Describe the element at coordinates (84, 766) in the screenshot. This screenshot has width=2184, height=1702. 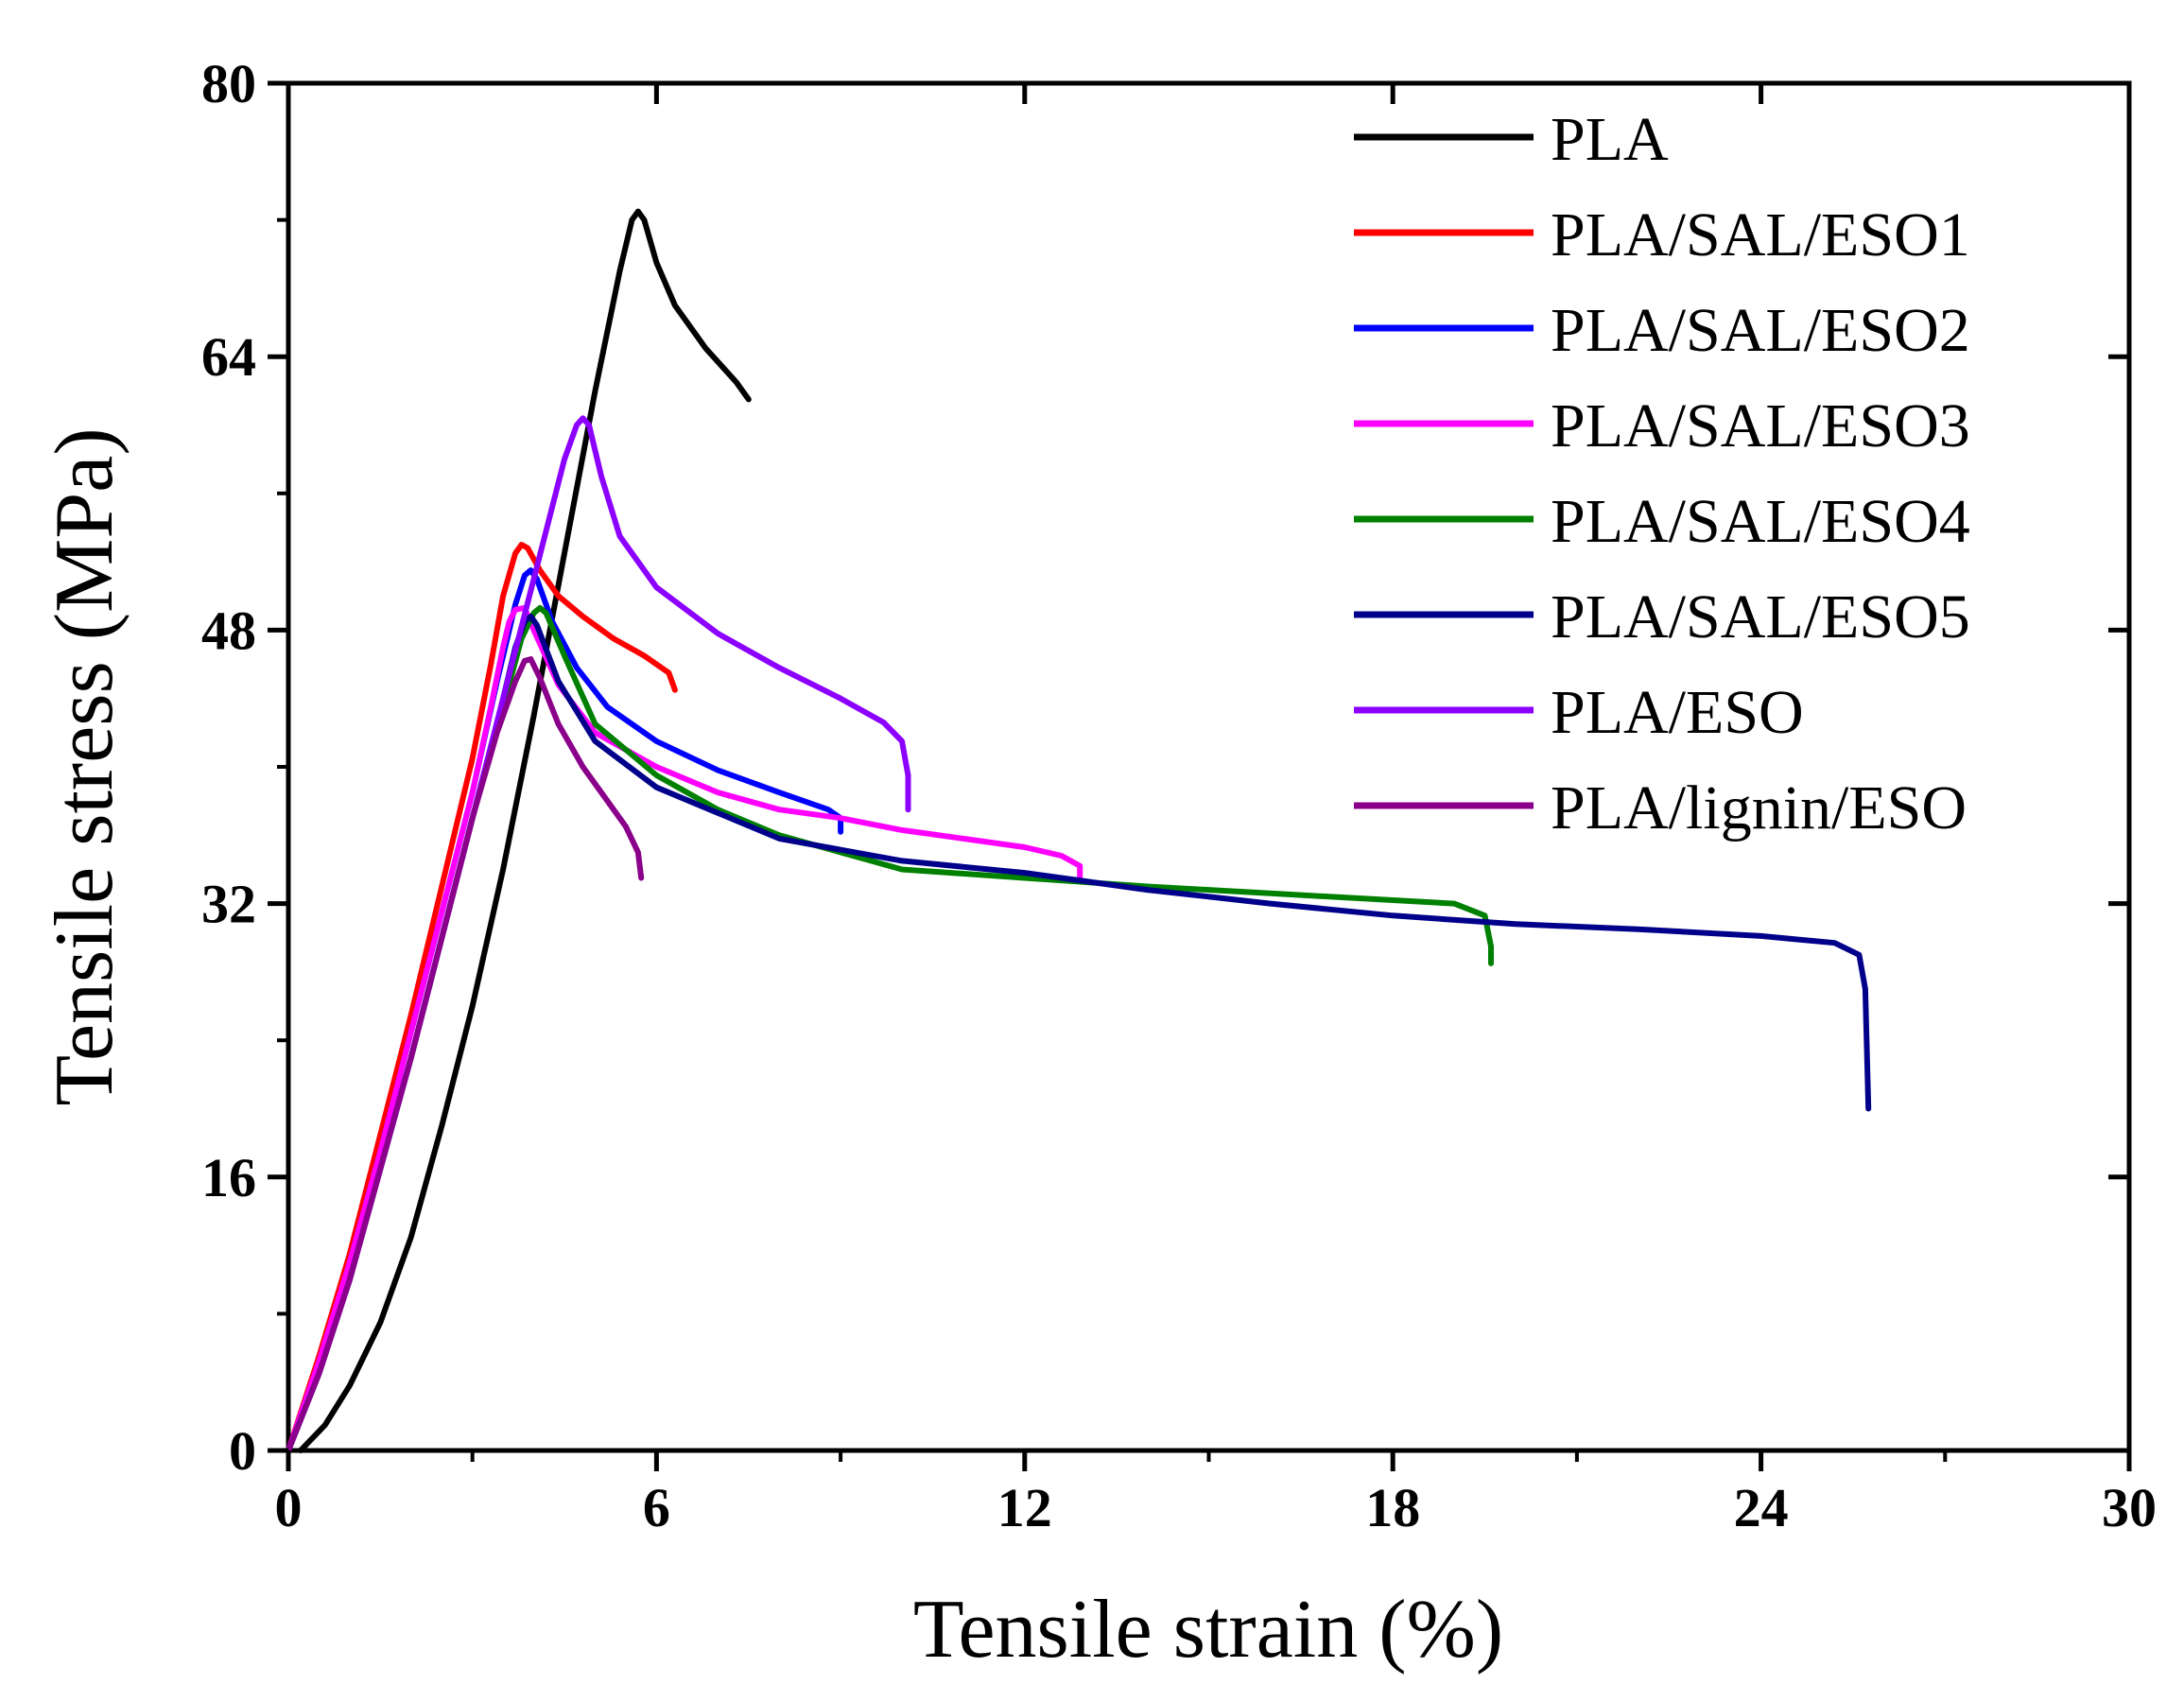
I see `y-axis-title: Tensile stress (MPa)` at that location.